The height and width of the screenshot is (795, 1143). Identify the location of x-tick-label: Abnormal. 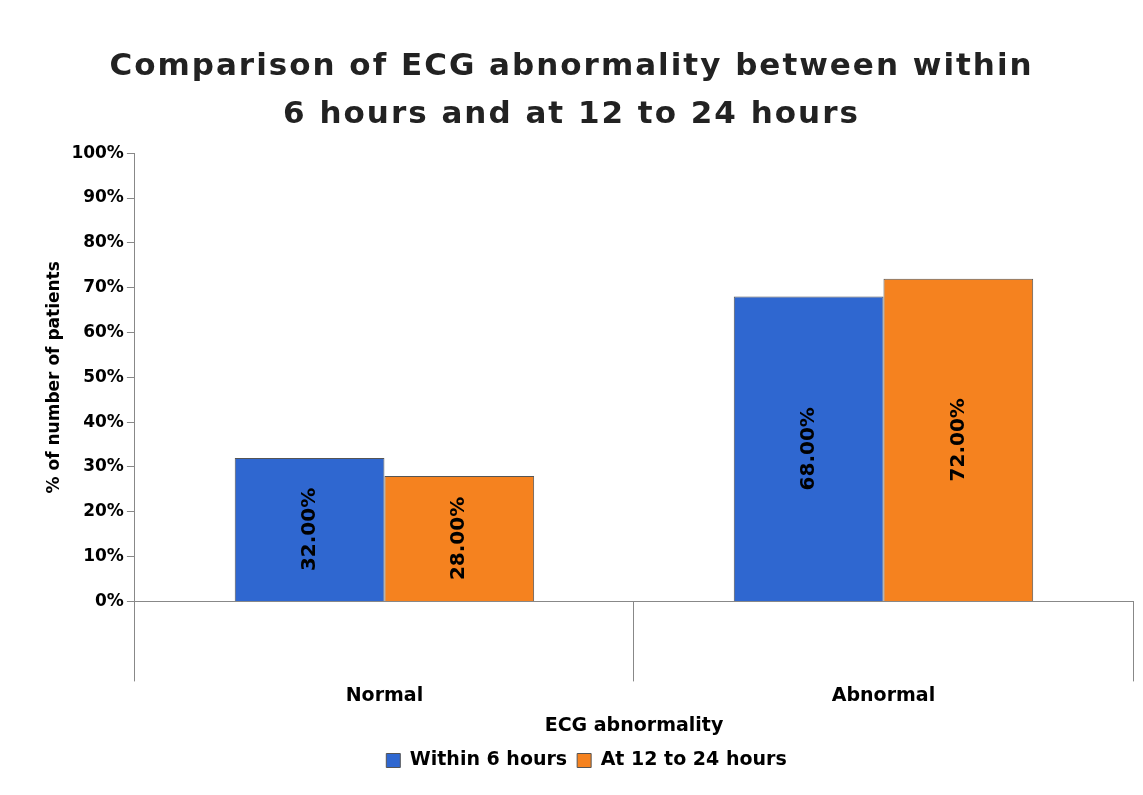
(883, 693).